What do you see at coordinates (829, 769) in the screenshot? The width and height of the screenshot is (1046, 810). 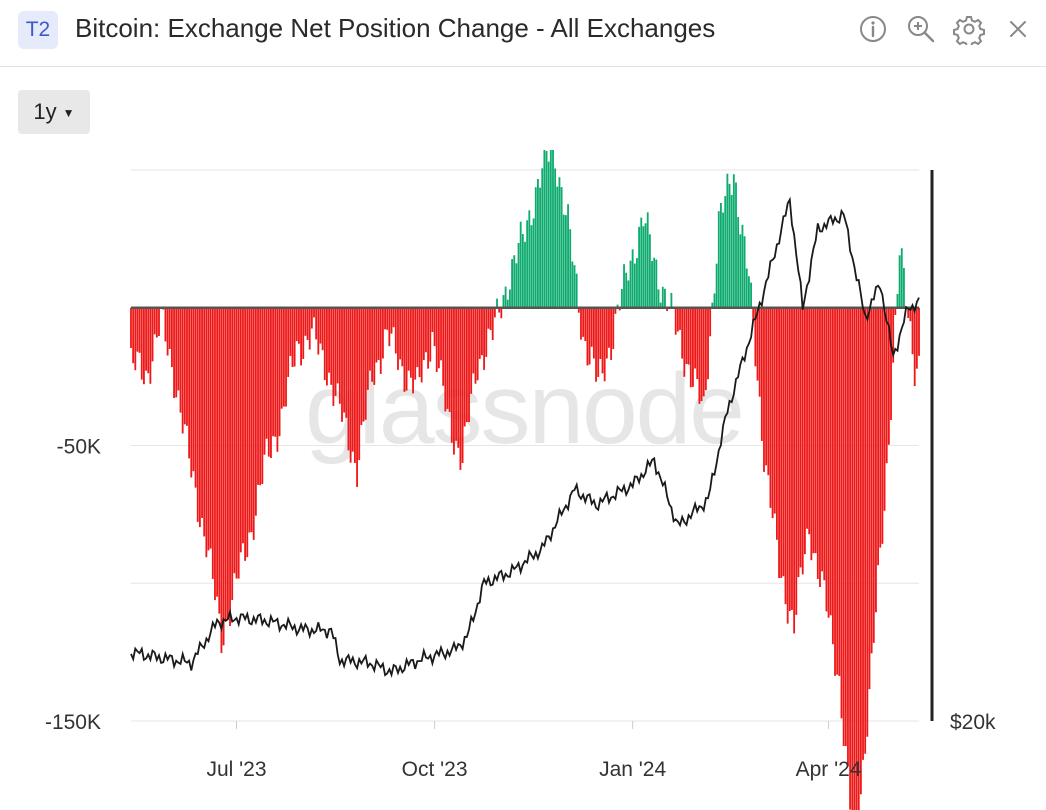 I see `x-tick-label: Apr '24` at bounding box center [829, 769].